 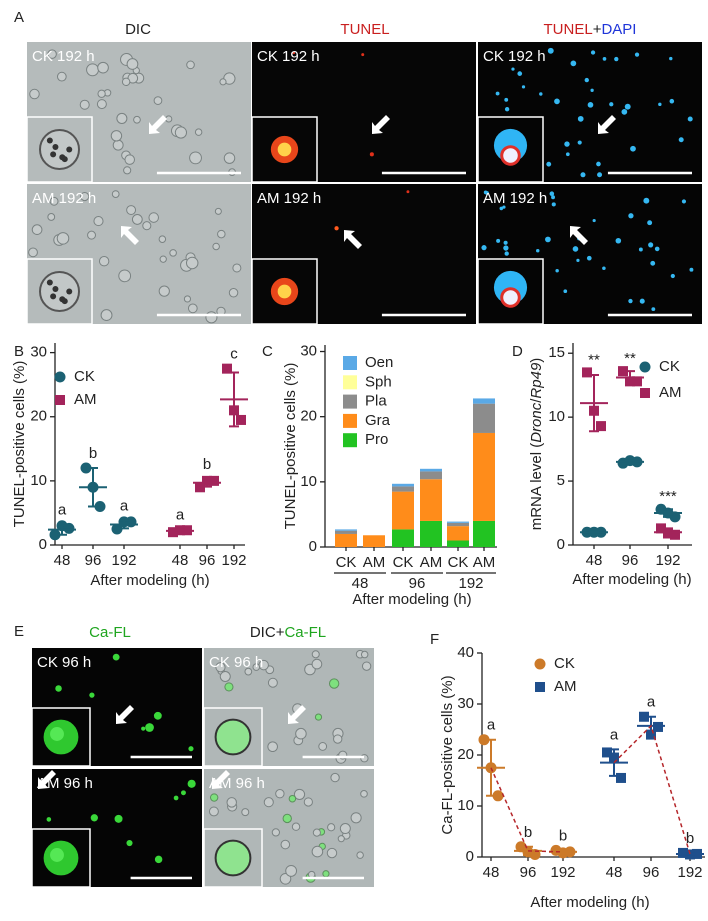 What do you see at coordinates (568, 29) in the screenshot?
I see `header-part: TUNEL` at bounding box center [568, 29].